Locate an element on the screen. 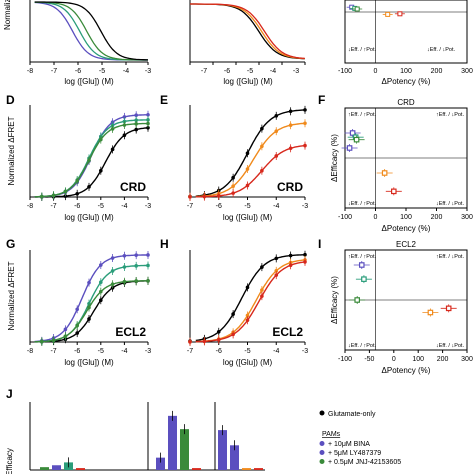  x-tick-label: -4 is located at coordinates (276, 206).